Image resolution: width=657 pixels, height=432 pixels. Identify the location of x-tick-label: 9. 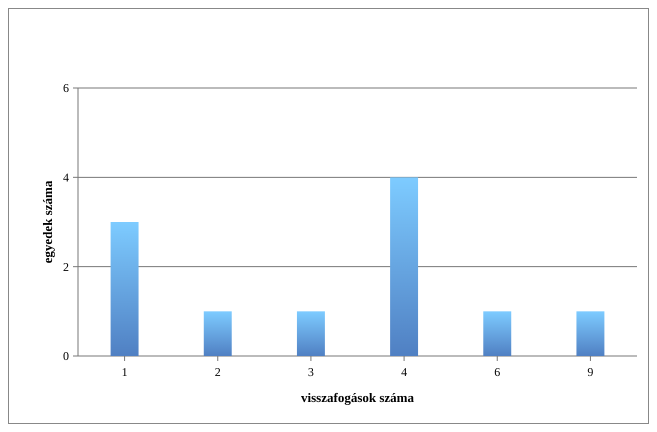
(590, 372).